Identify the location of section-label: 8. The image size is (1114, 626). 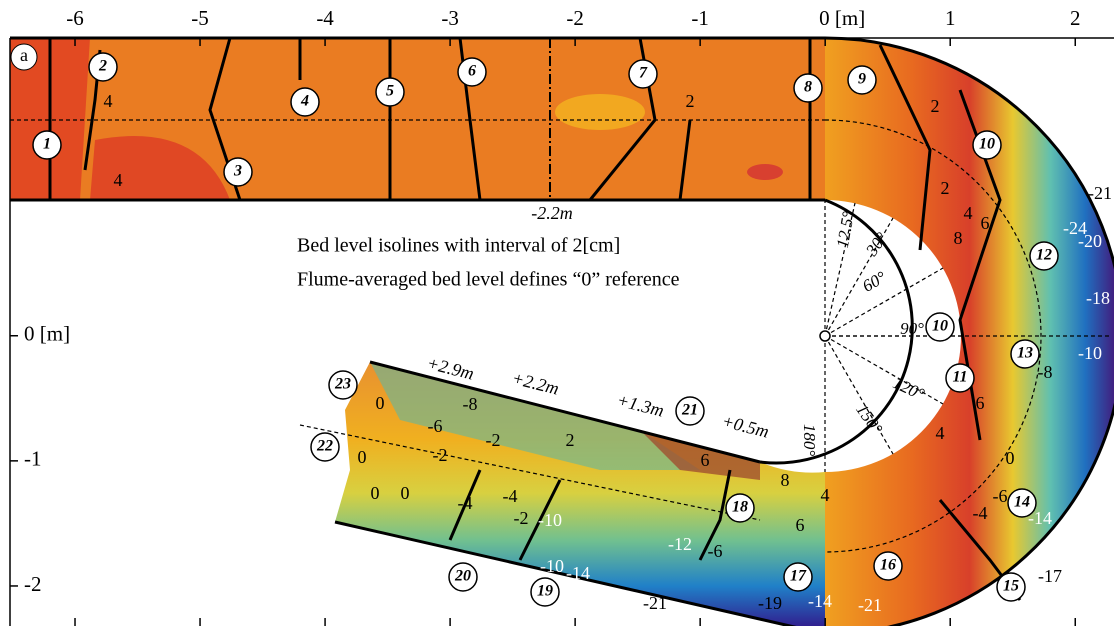
(808, 87).